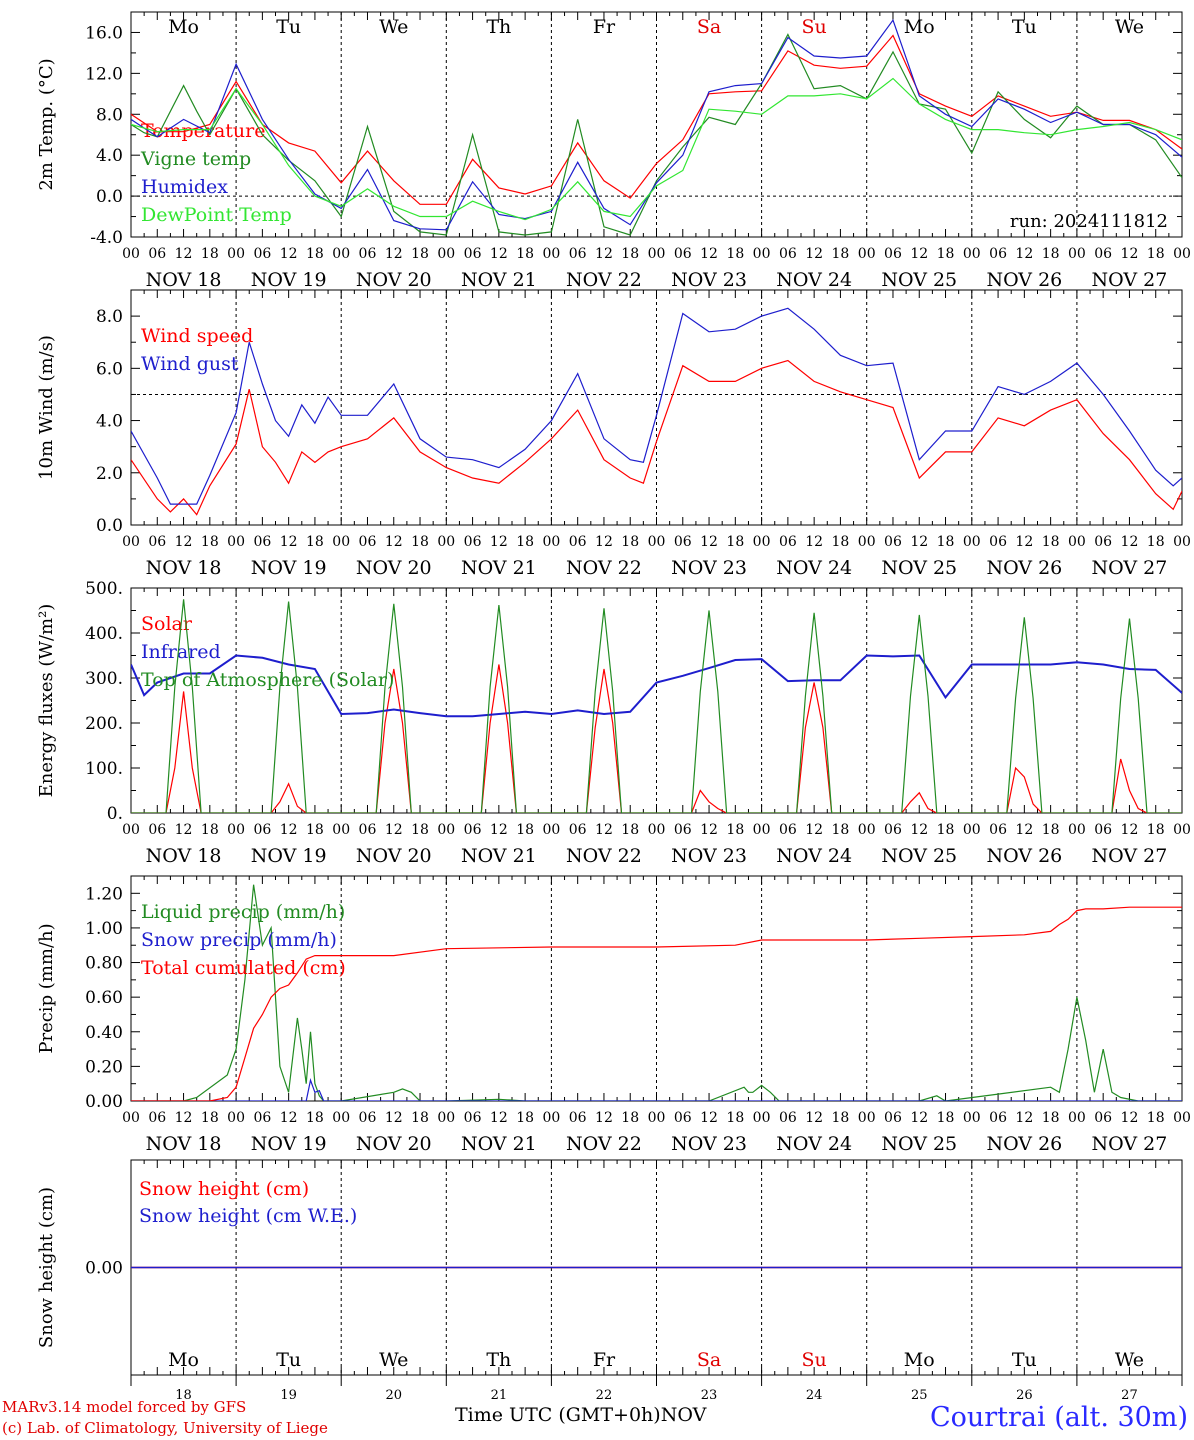  I want to click on y-axis-label: 2m Temp. (°C), so click(46, 124).